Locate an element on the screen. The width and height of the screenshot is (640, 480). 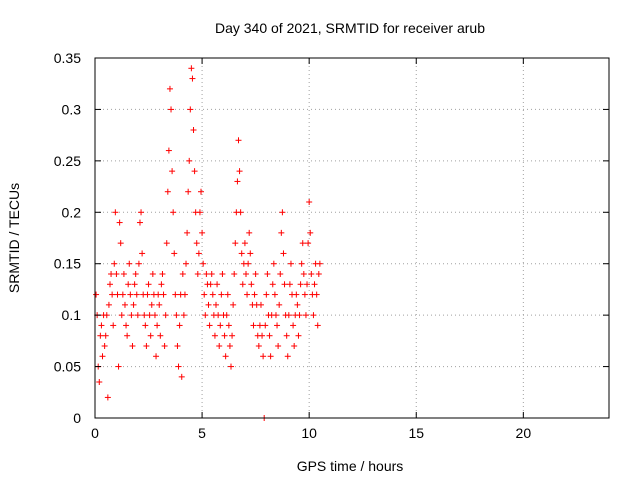
y-tick-label: 0.35 is located at coordinates (67, 58).